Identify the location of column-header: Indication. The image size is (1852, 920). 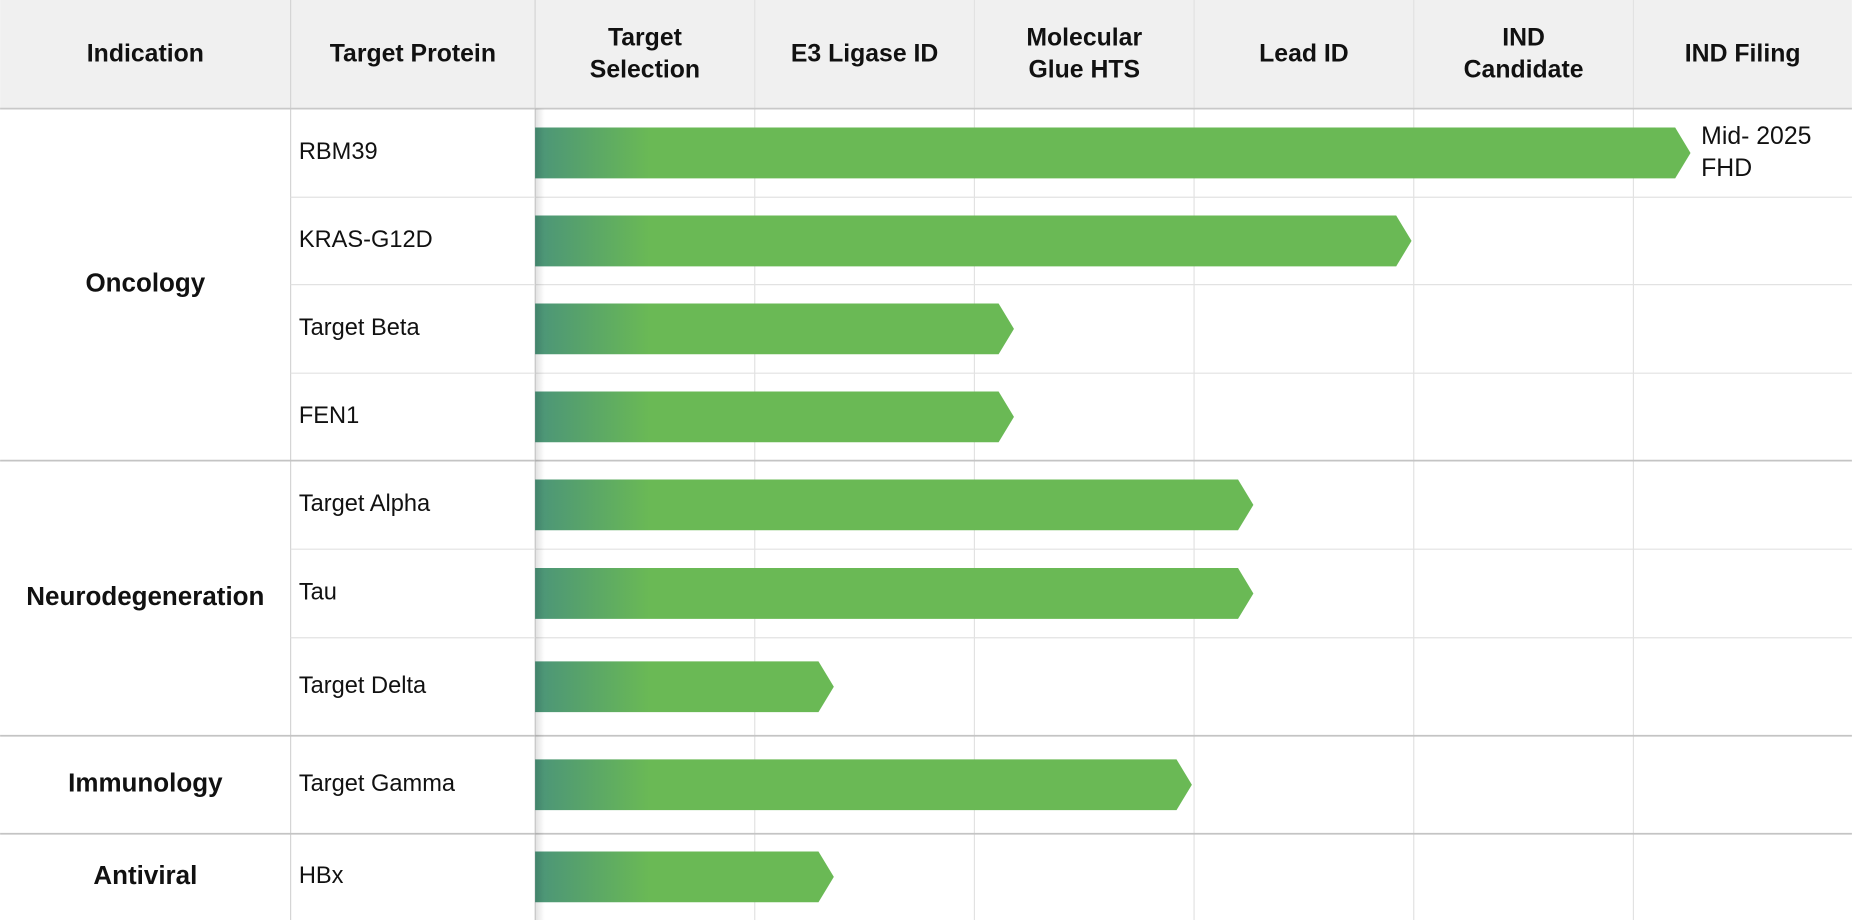
(145, 53).